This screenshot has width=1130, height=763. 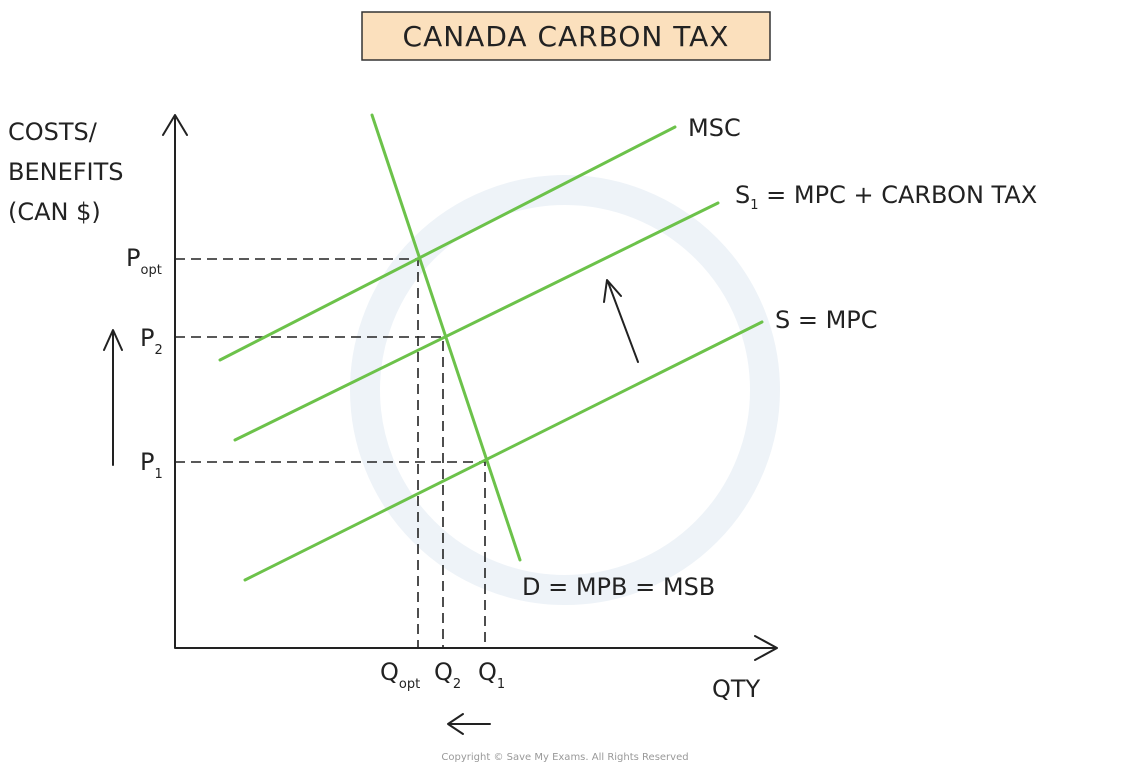 I want to click on title: CANADA CARBON TAX, so click(x=566, y=36).